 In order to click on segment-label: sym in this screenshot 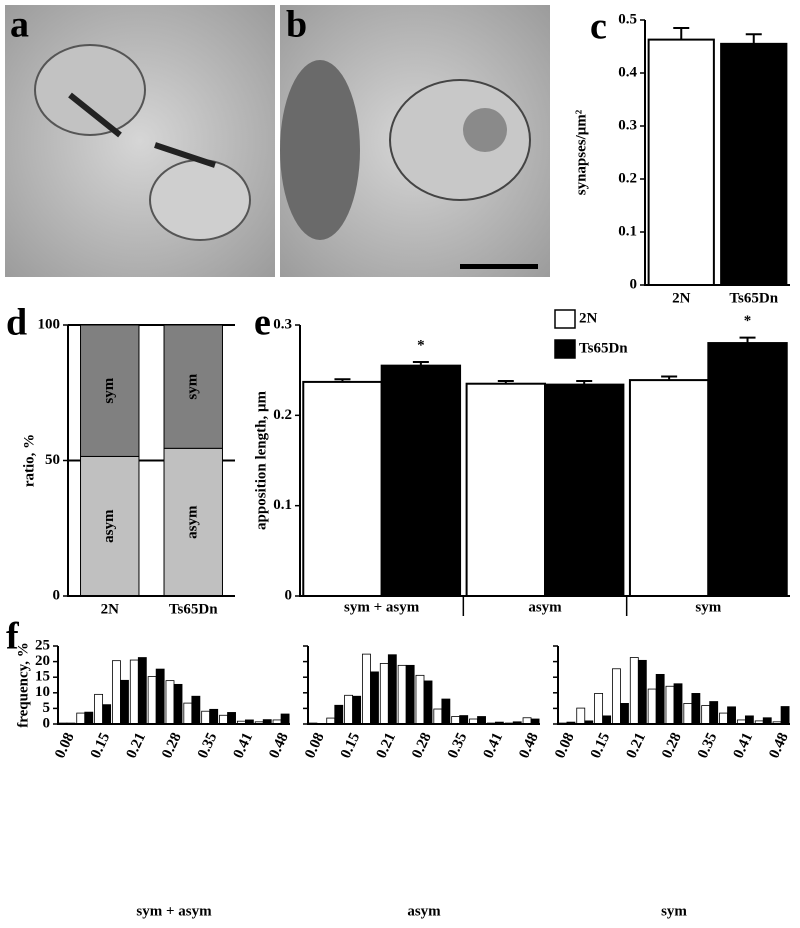, I will do `click(109, 390)`.